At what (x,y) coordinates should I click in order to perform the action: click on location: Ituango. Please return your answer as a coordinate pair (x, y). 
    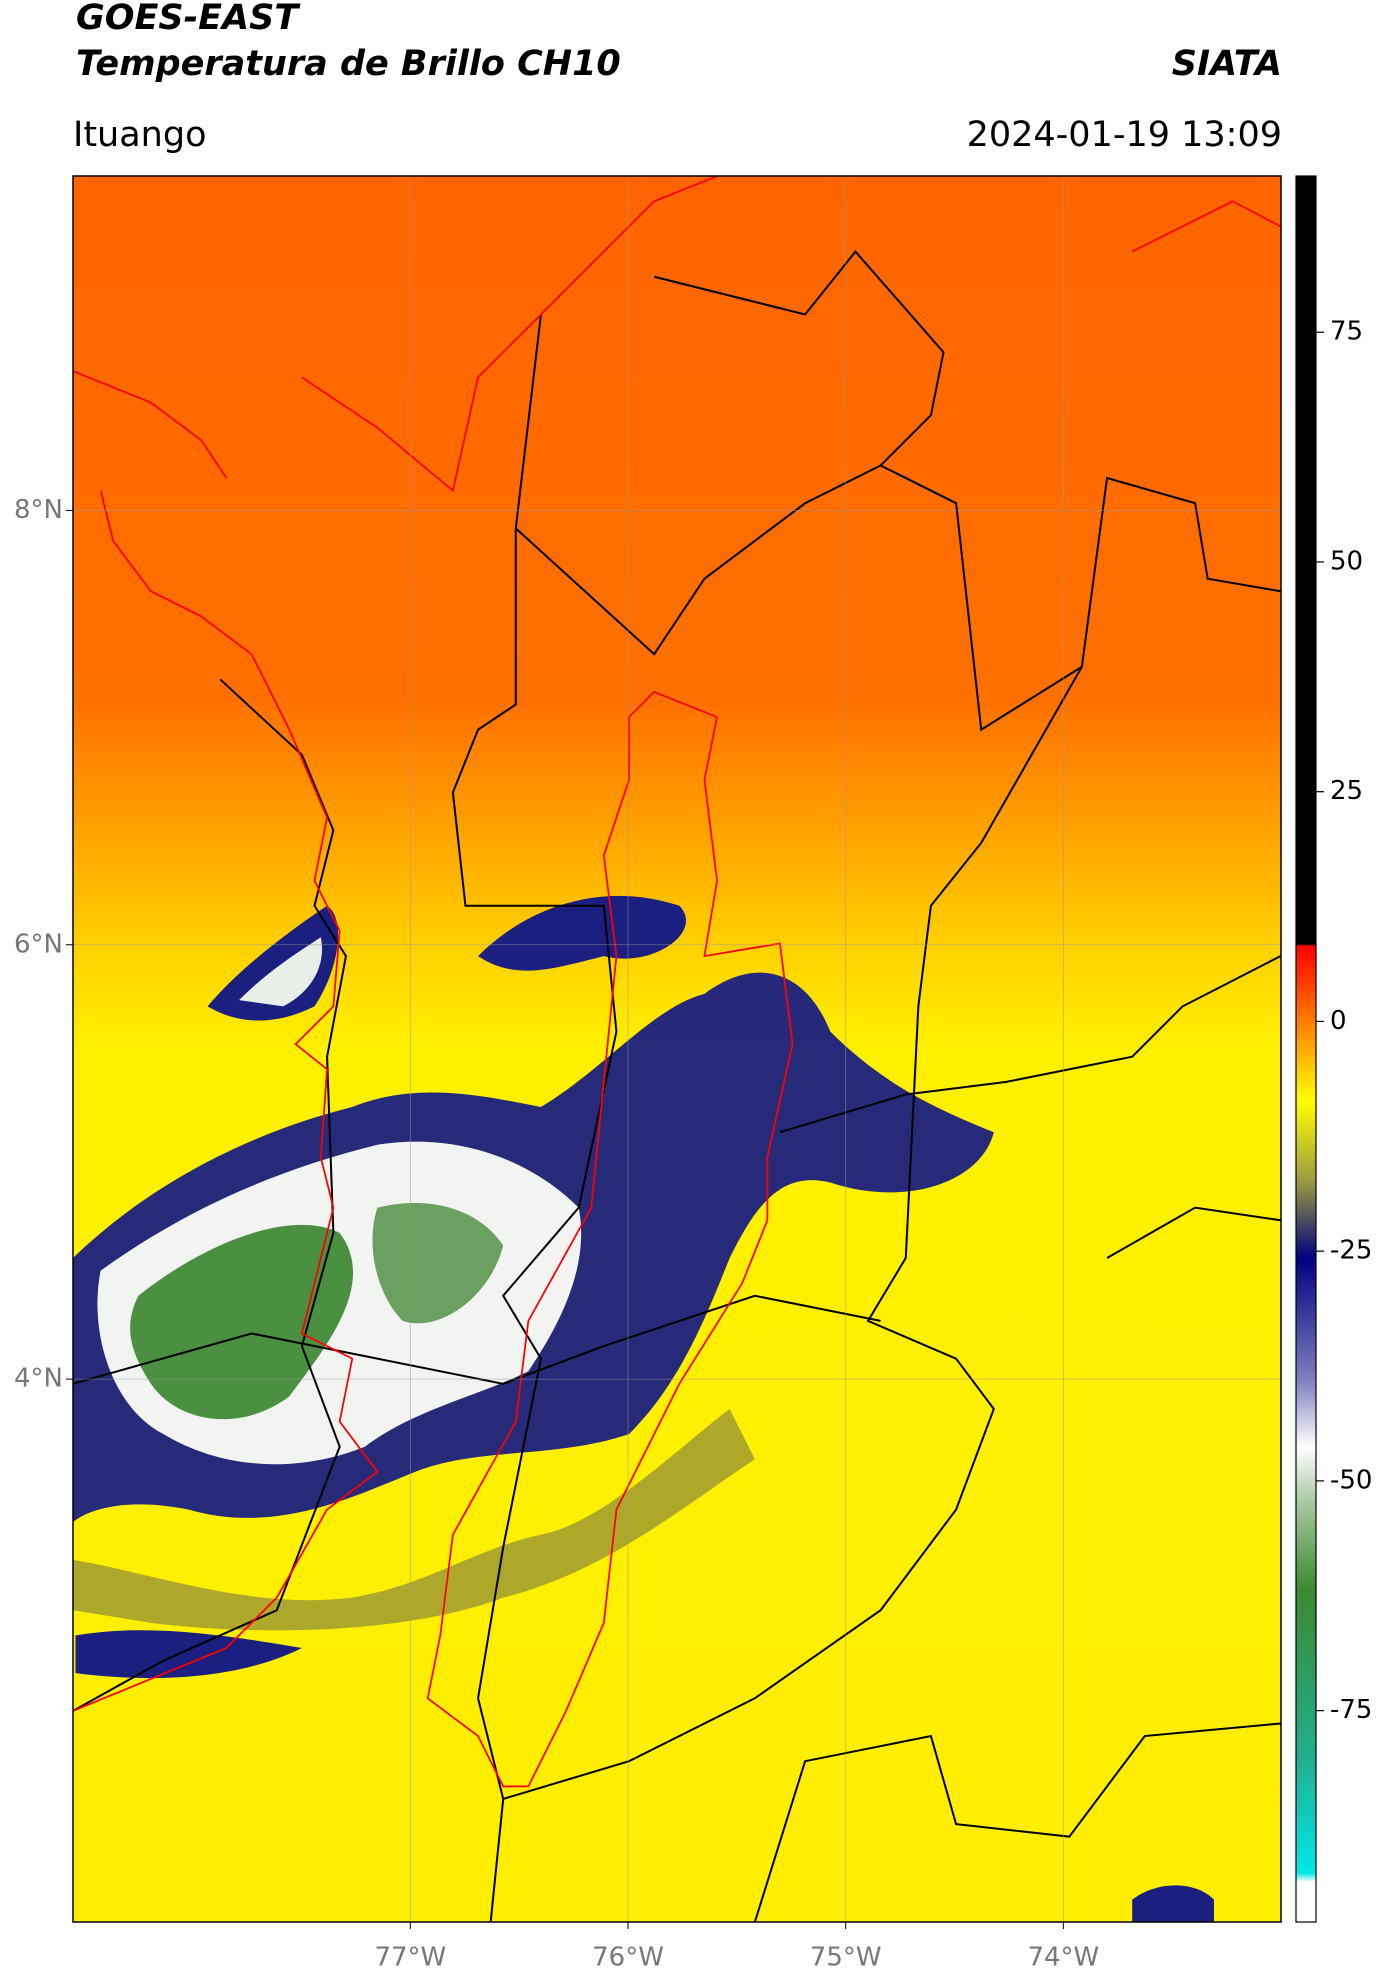
    Looking at the image, I should click on (140, 135).